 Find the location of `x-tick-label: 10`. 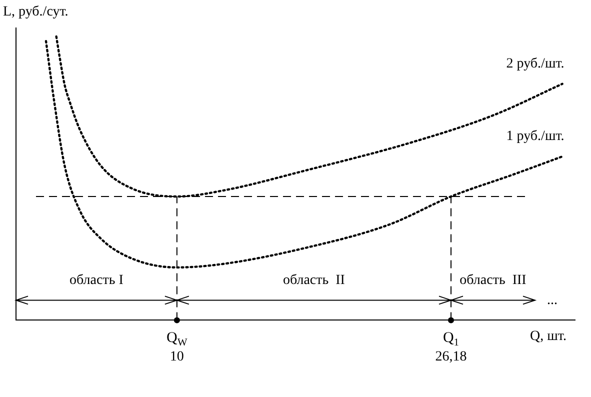

x-tick-label: 10 is located at coordinates (177, 356).